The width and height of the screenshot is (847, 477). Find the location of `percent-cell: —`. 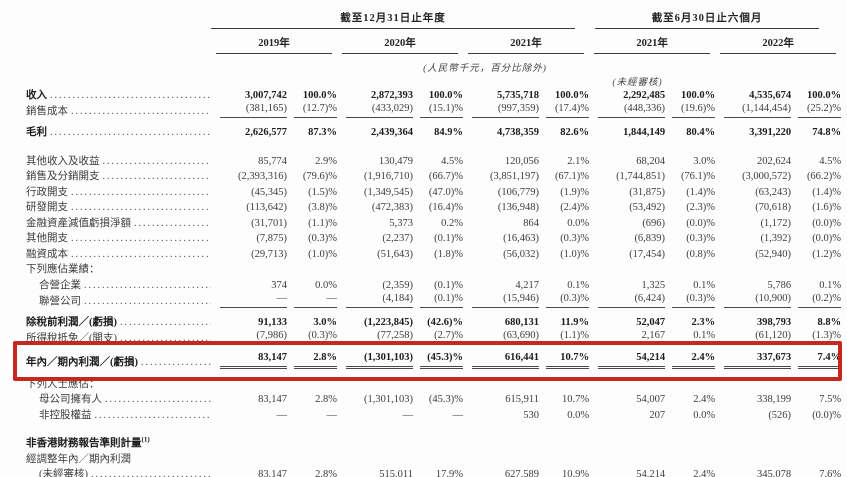

percent-cell: — is located at coordinates (458, 415).